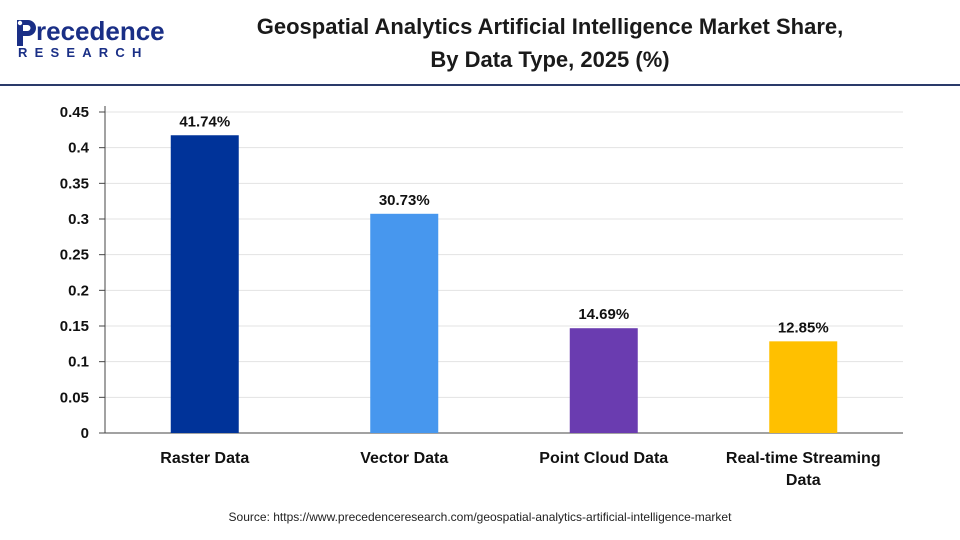 The image size is (960, 540). I want to click on y-tick-label: 0.25, so click(74, 255).